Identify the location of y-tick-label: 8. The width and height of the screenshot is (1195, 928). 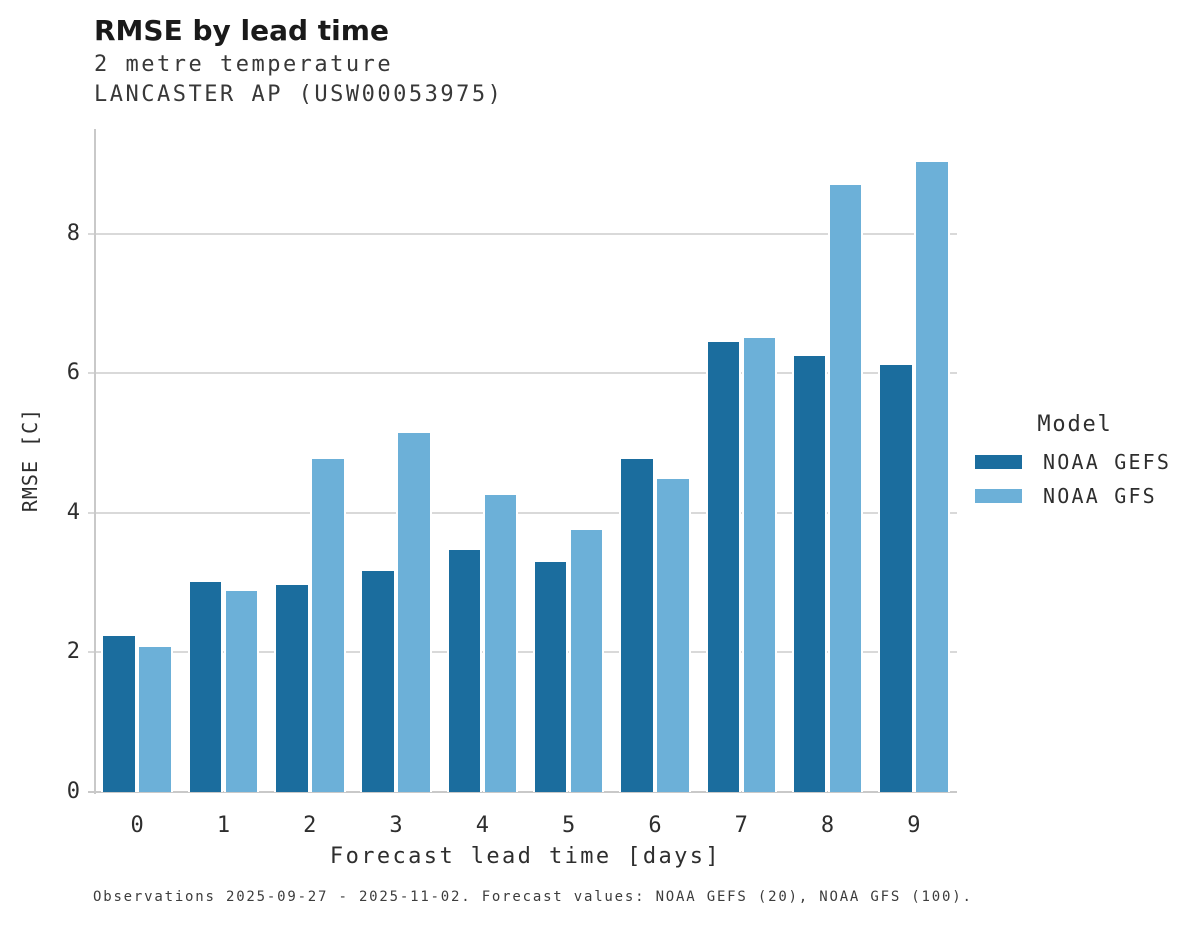
(73, 233).